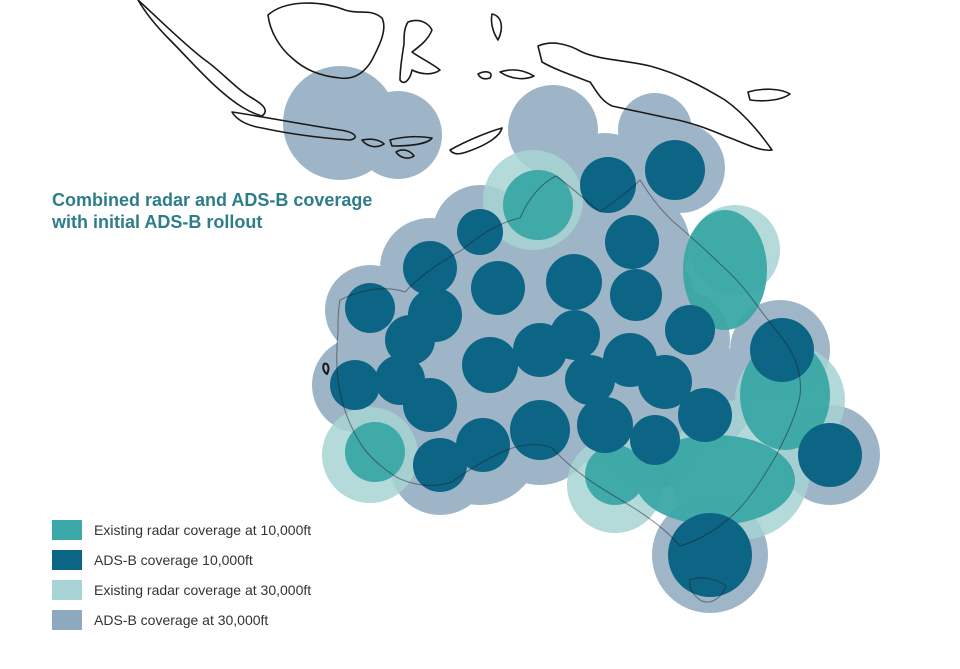 This screenshot has width=960, height=669. I want to click on coastline-timor, so click(476, 141).